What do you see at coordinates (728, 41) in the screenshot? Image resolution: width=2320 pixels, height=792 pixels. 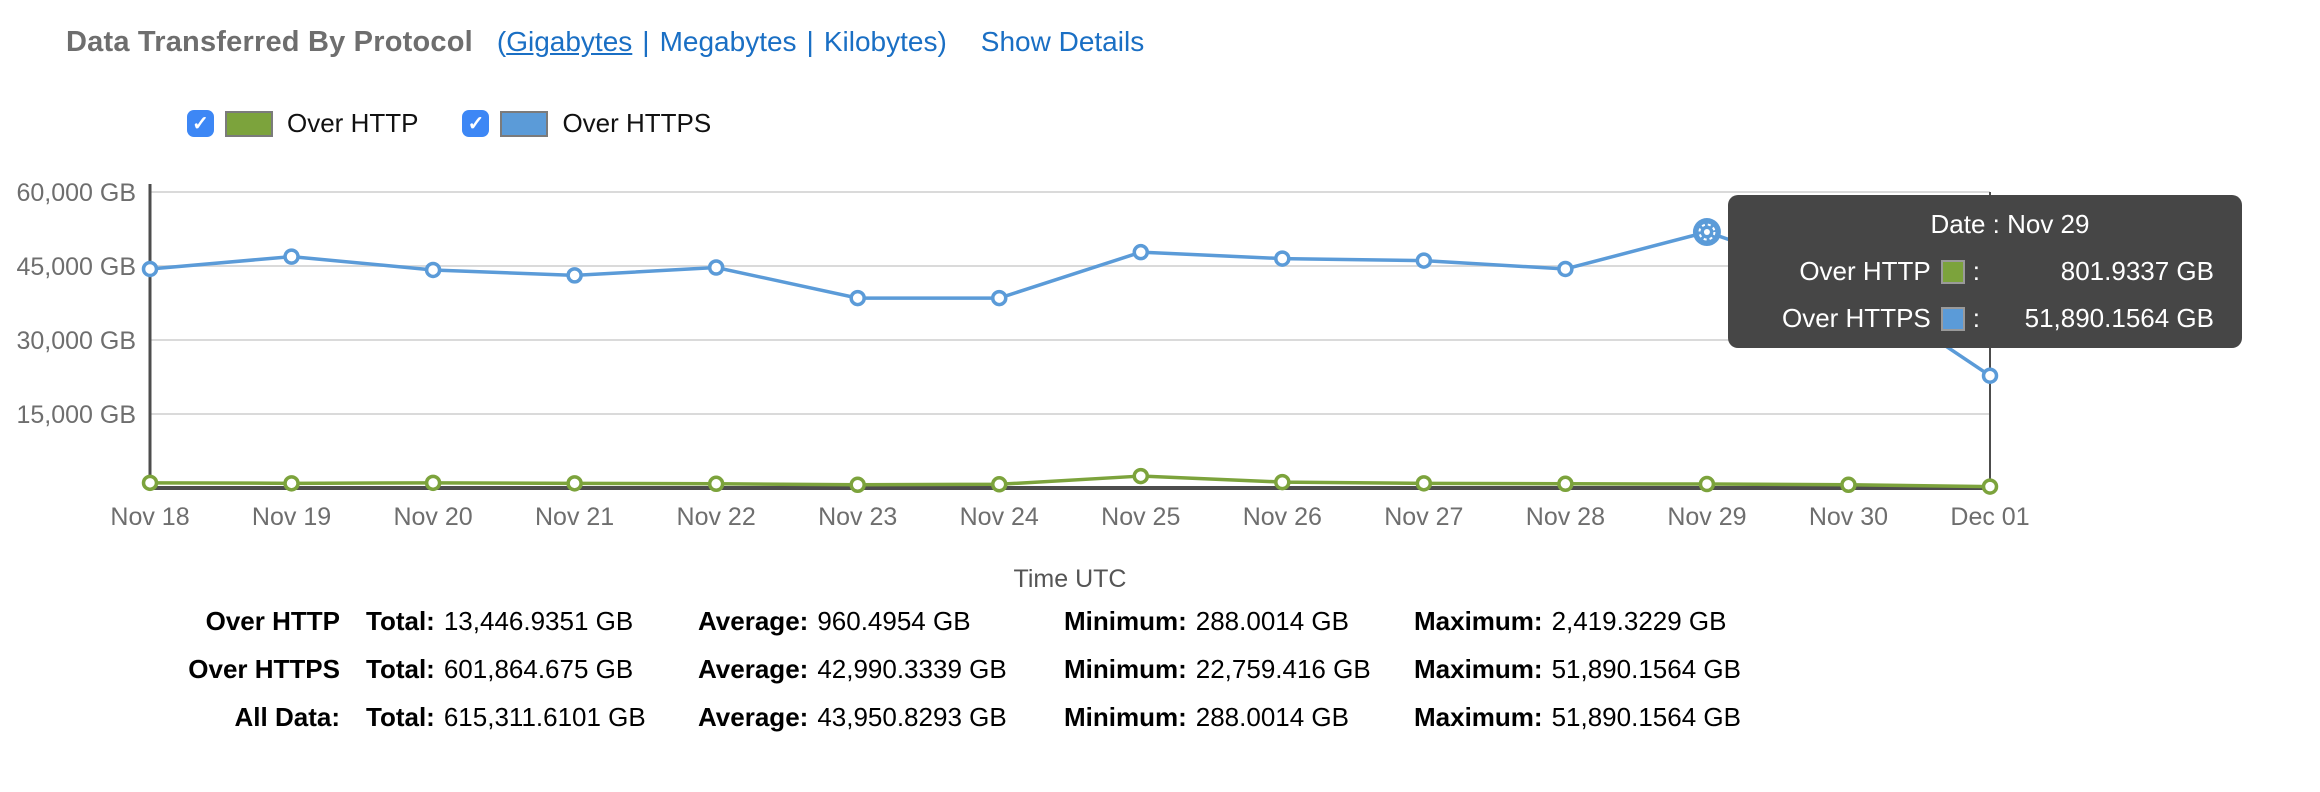 I see `unit-link-megabytes: Megabytes` at bounding box center [728, 41].